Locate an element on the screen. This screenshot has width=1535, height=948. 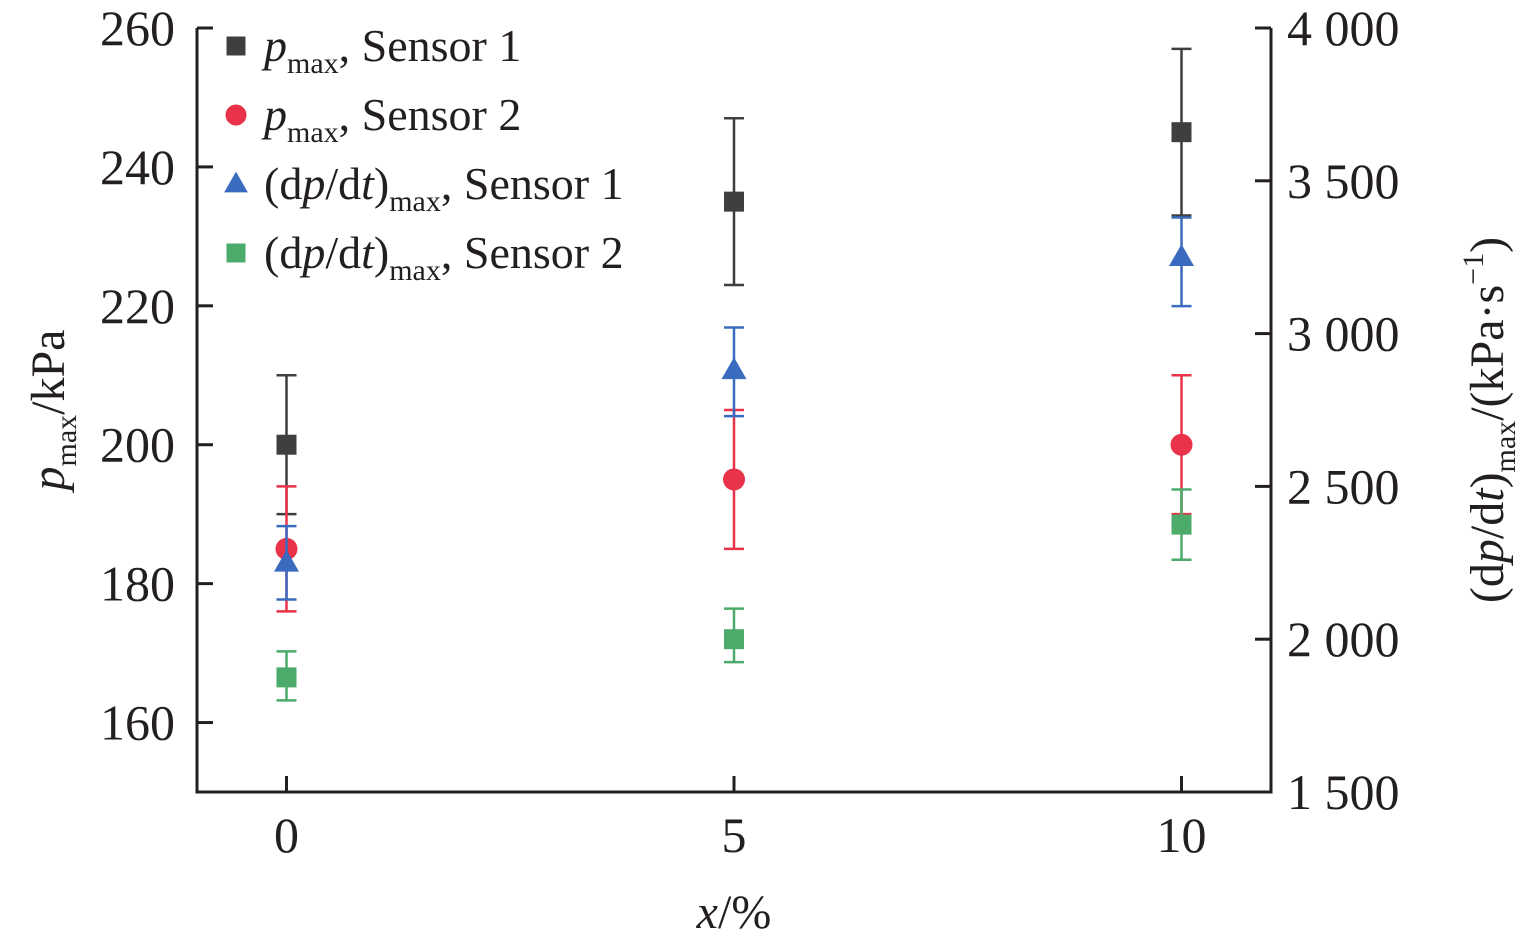
y-right-tick-label: 3 000 is located at coordinates (1343, 334).